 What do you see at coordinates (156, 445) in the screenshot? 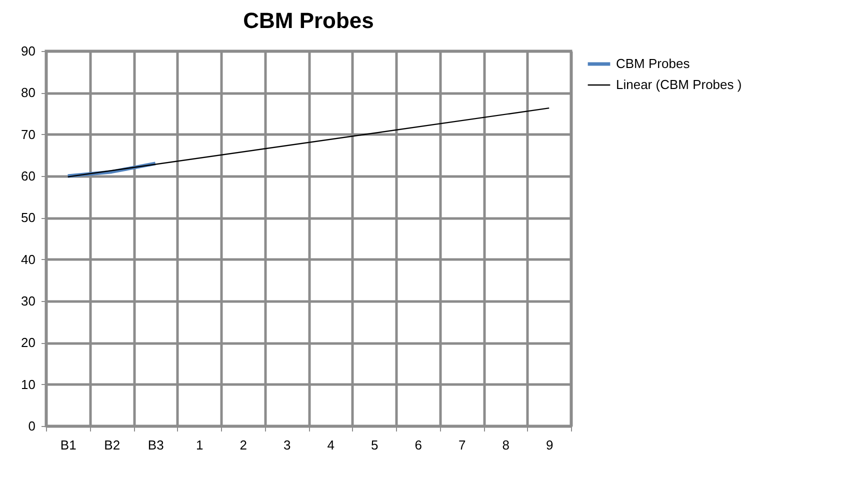
I see `x-tick-label: B3` at bounding box center [156, 445].